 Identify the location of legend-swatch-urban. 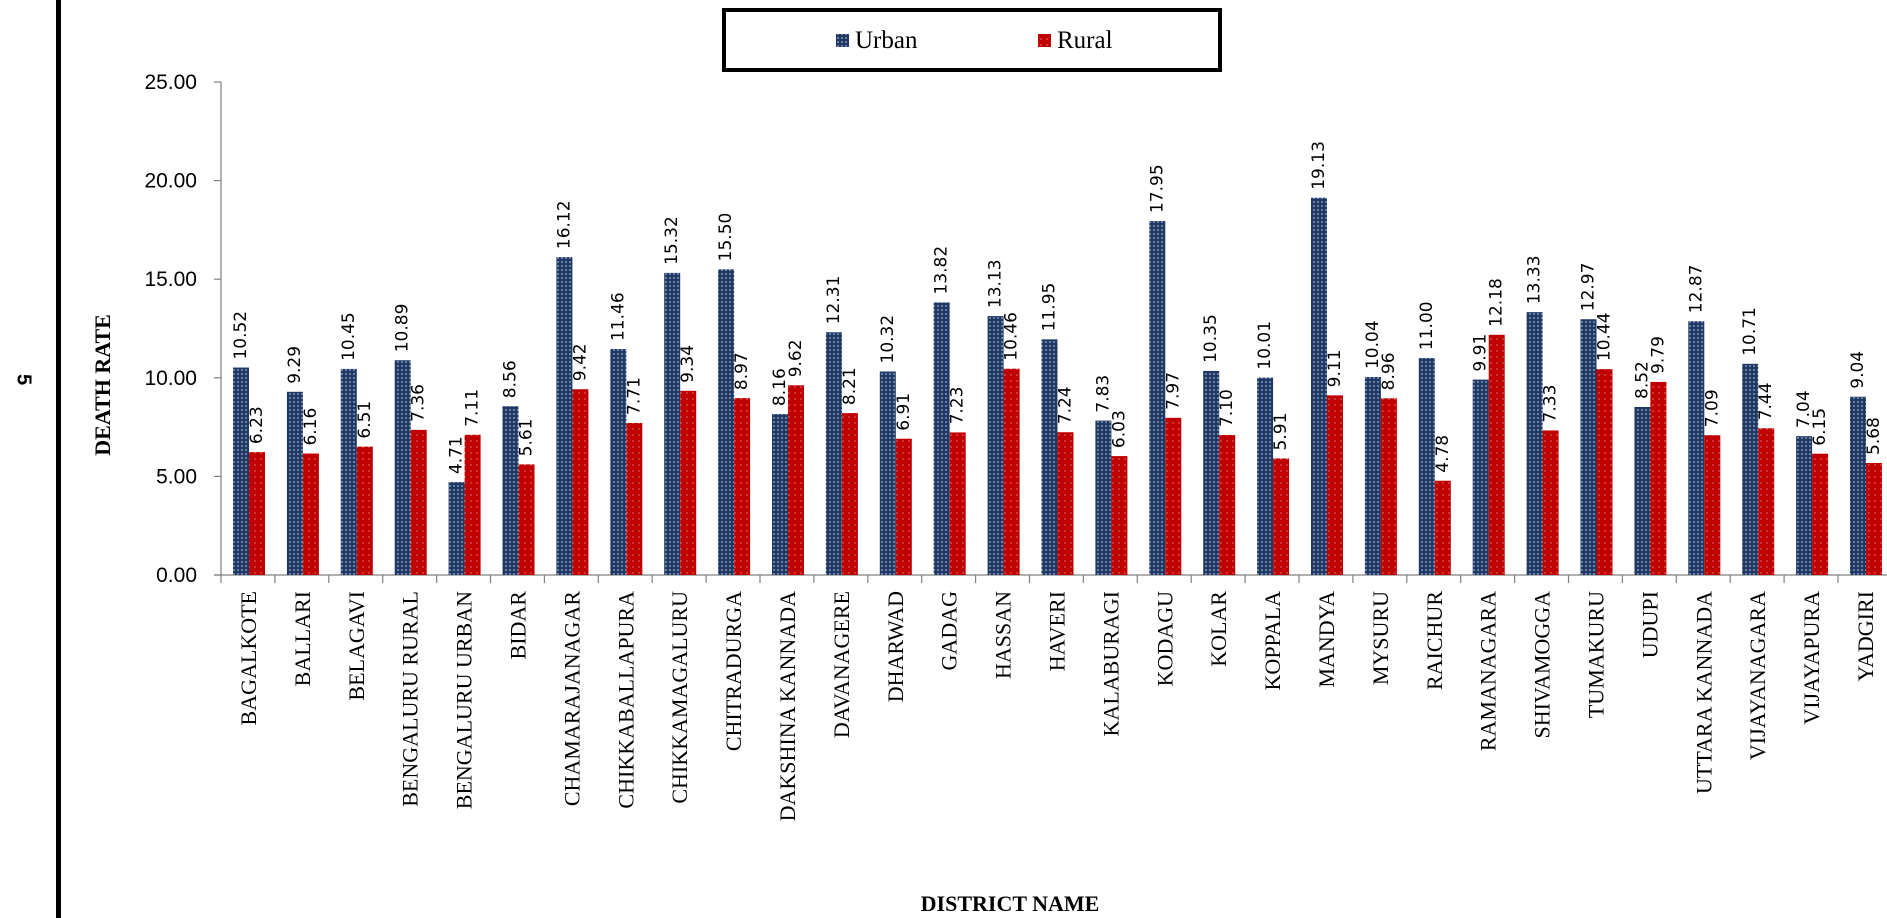
(842, 40).